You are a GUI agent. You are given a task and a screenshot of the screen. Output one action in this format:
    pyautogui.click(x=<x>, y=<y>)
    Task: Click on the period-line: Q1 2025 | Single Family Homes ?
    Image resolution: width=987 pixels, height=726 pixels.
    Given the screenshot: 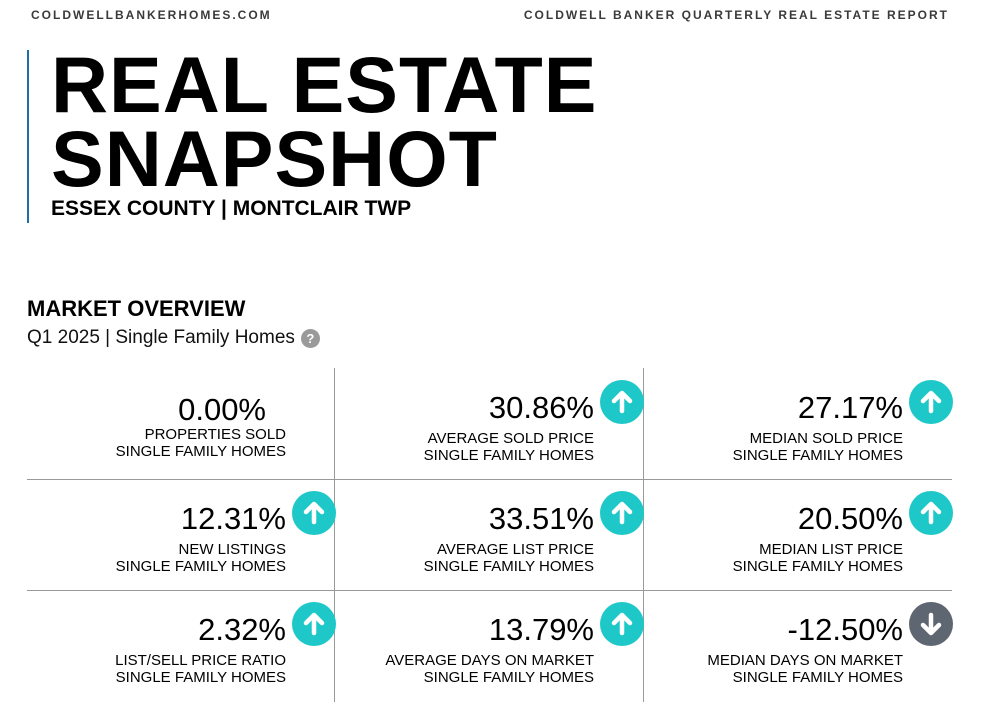 What is the action you would take?
    pyautogui.click(x=173, y=338)
    